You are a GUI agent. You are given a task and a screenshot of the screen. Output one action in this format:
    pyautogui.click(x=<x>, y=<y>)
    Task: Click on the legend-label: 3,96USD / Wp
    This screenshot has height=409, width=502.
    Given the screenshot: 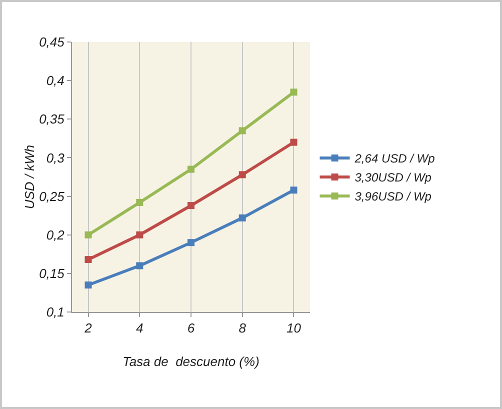 What is the action you would take?
    pyautogui.click(x=393, y=197)
    